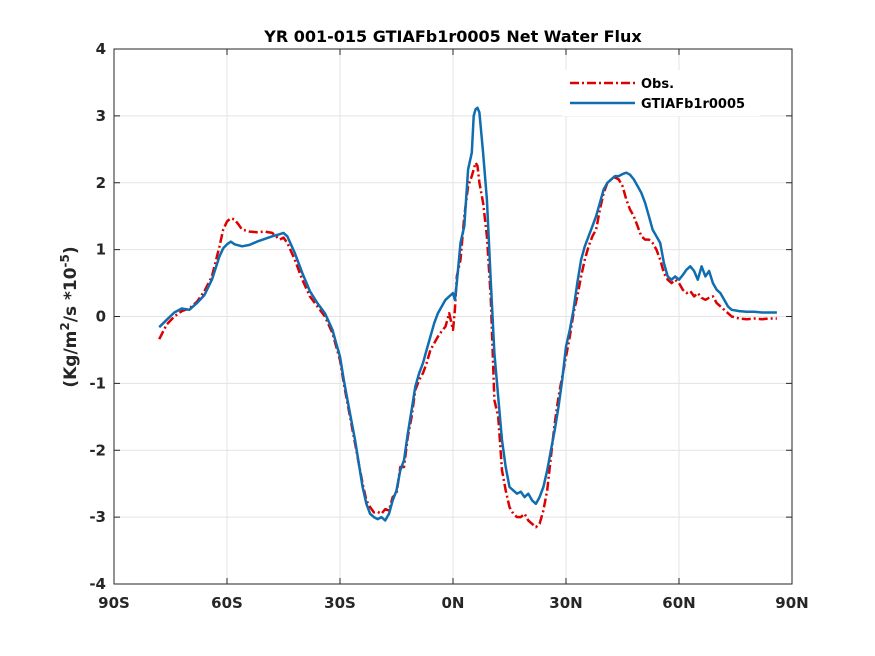 The width and height of the screenshot is (875, 656). I want to click on x-tick-labels: 90S 60S 30S 0N 30N 60N 90N, so click(453, 603).